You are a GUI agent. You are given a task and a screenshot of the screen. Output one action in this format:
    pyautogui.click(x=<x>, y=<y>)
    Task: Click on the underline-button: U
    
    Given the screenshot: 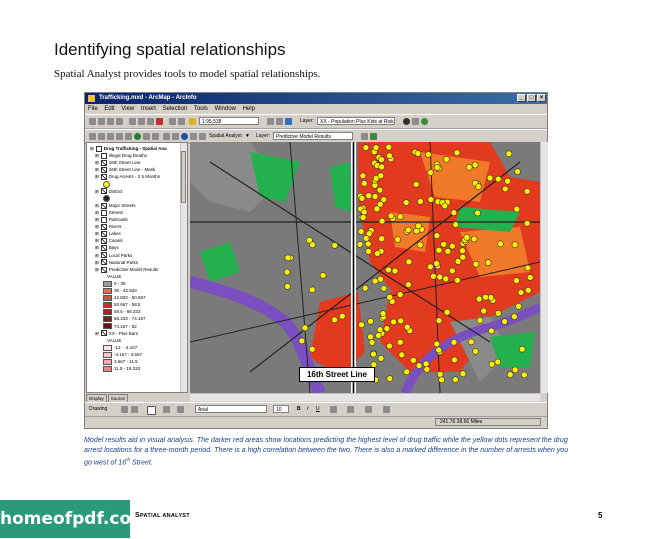 What is the action you would take?
    pyautogui.click(x=318, y=409)
    